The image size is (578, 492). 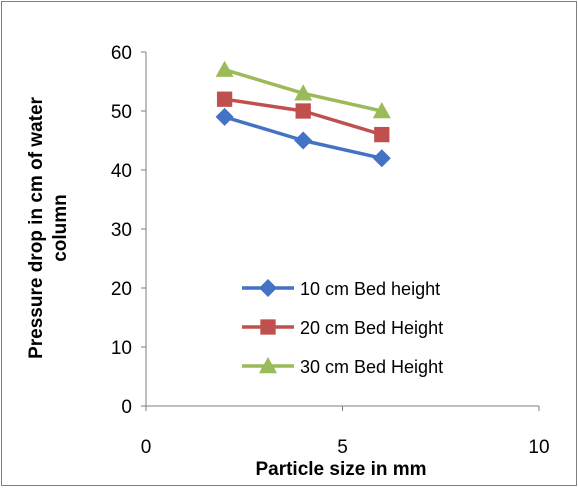 What do you see at coordinates (126, 407) in the screenshot?
I see `y-tick-label: 0` at bounding box center [126, 407].